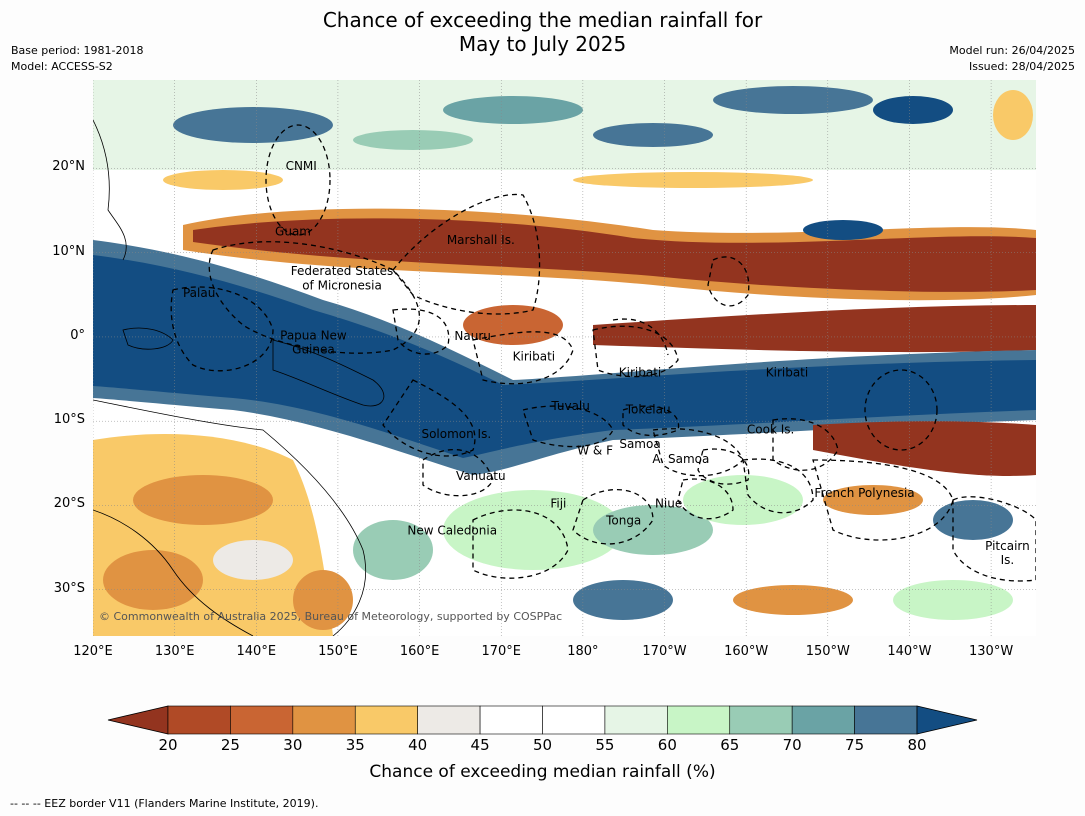 The height and width of the screenshot is (816, 1085). I want to click on base-period: Base period: 1981-2018, so click(77, 50).